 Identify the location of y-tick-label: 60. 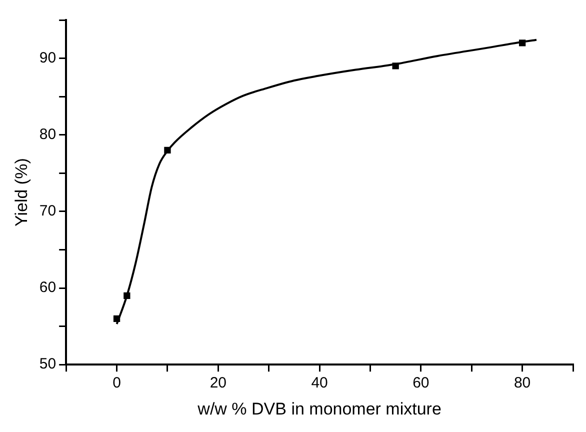
(47, 287).